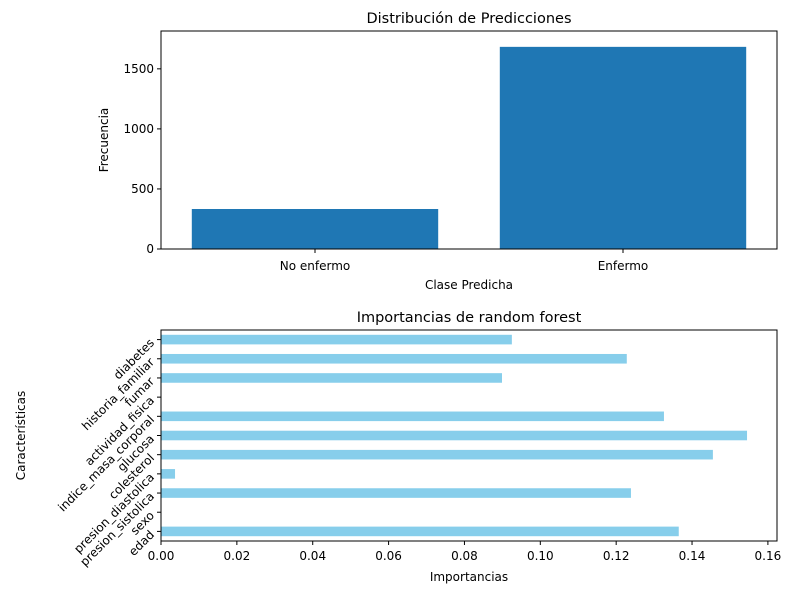  What do you see at coordinates (468, 19) in the screenshot?
I see `chart-title: Distribución de Predicciones` at bounding box center [468, 19].